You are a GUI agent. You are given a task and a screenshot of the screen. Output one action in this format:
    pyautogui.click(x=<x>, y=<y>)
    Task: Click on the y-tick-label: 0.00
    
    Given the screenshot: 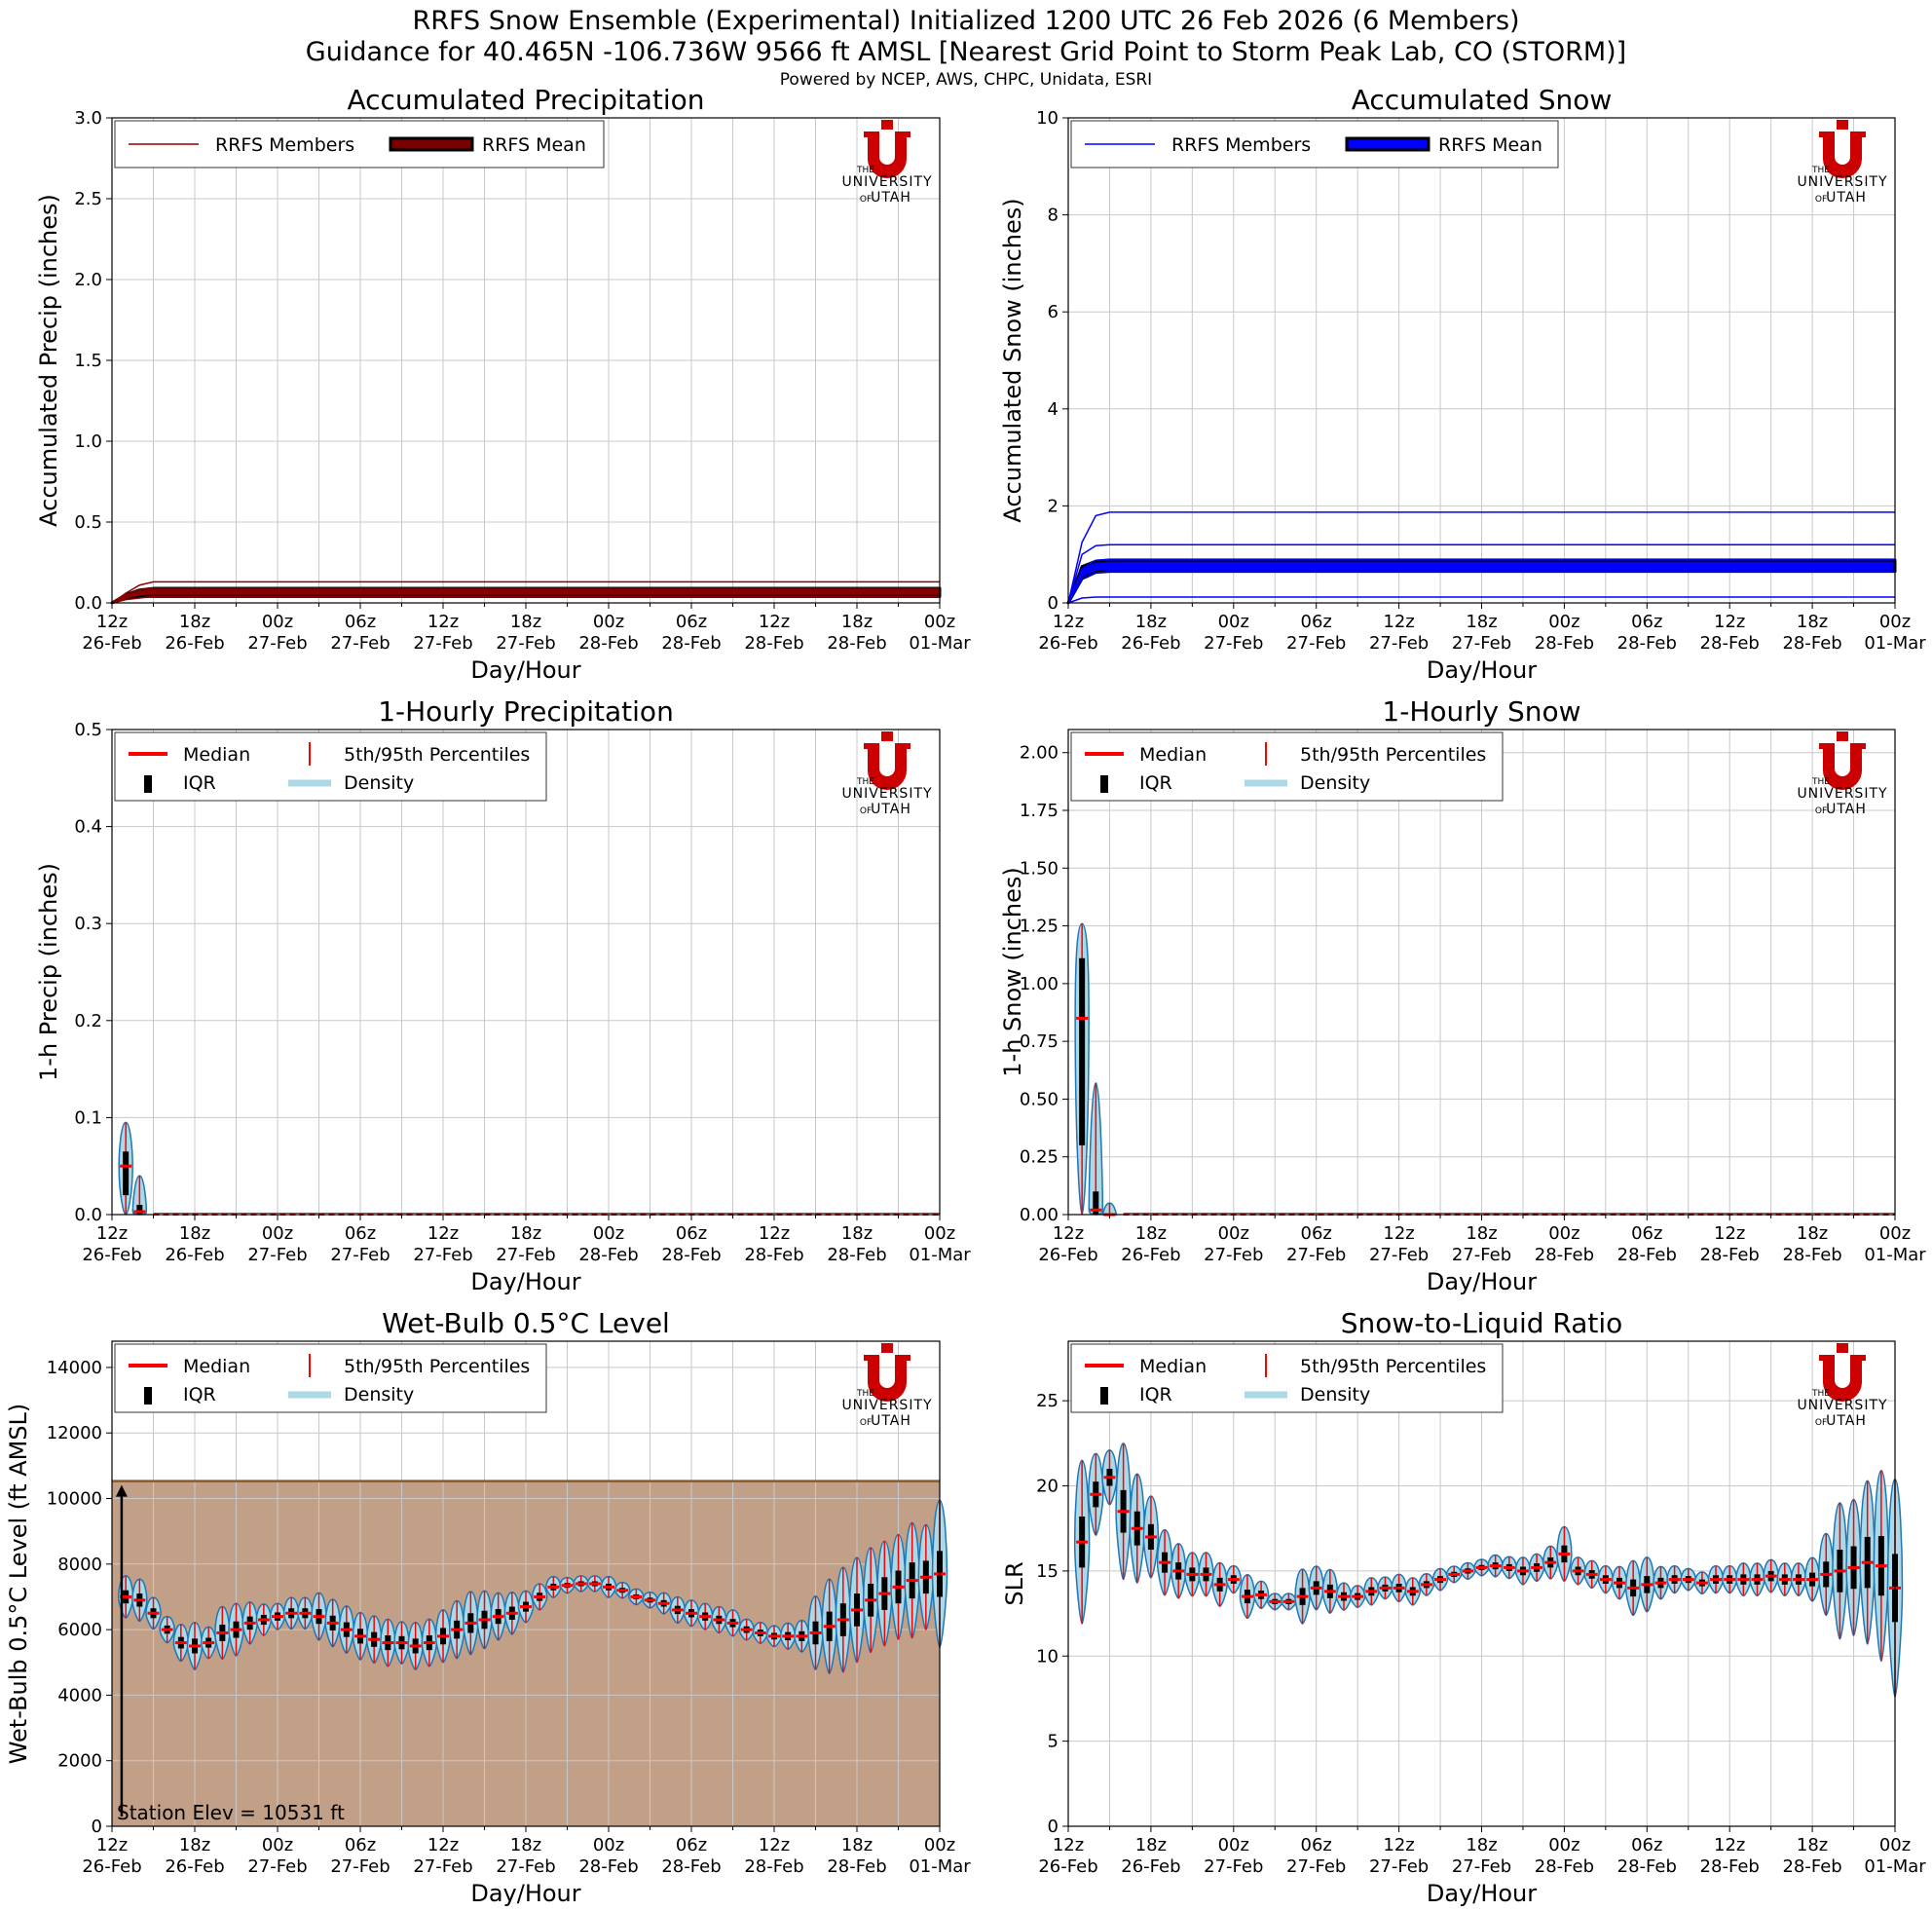 What is the action you would take?
    pyautogui.click(x=1039, y=1215)
    